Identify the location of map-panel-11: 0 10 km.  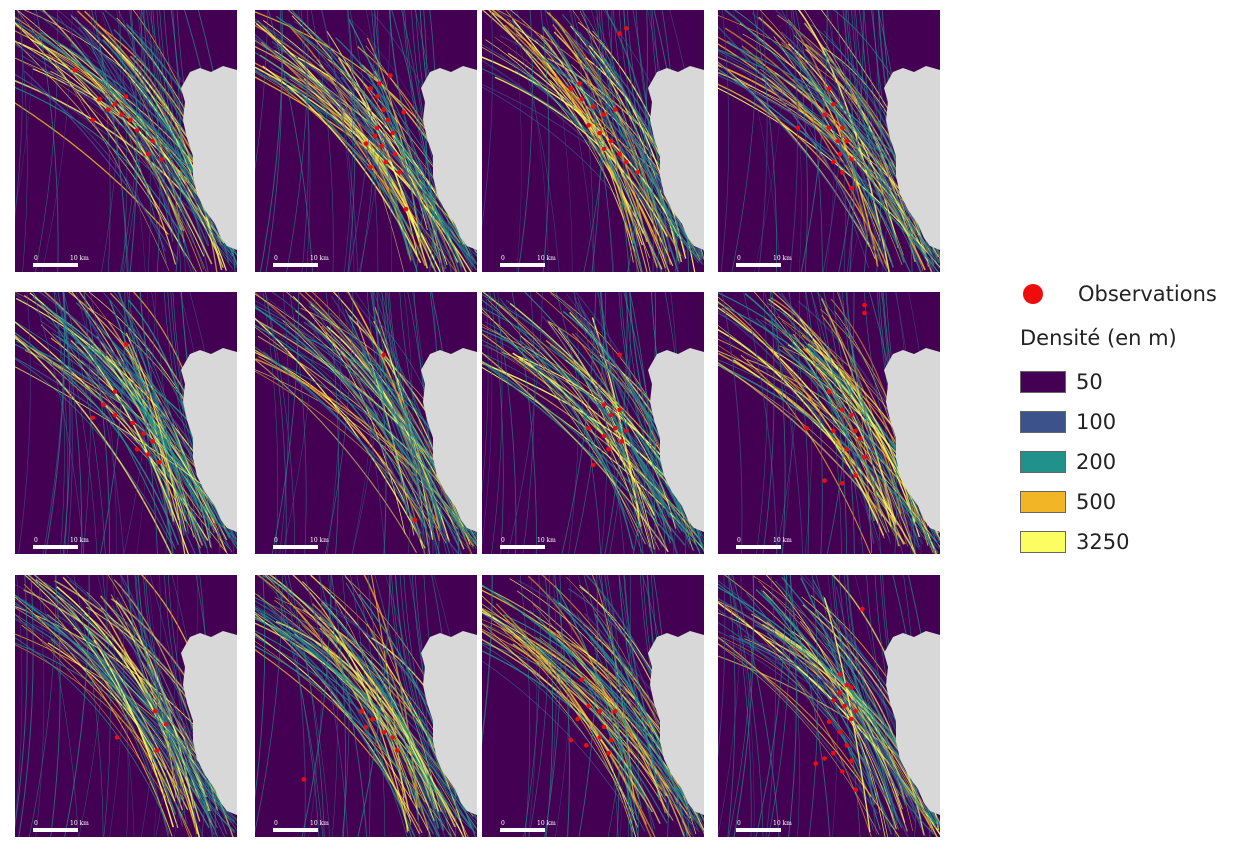
(593, 706).